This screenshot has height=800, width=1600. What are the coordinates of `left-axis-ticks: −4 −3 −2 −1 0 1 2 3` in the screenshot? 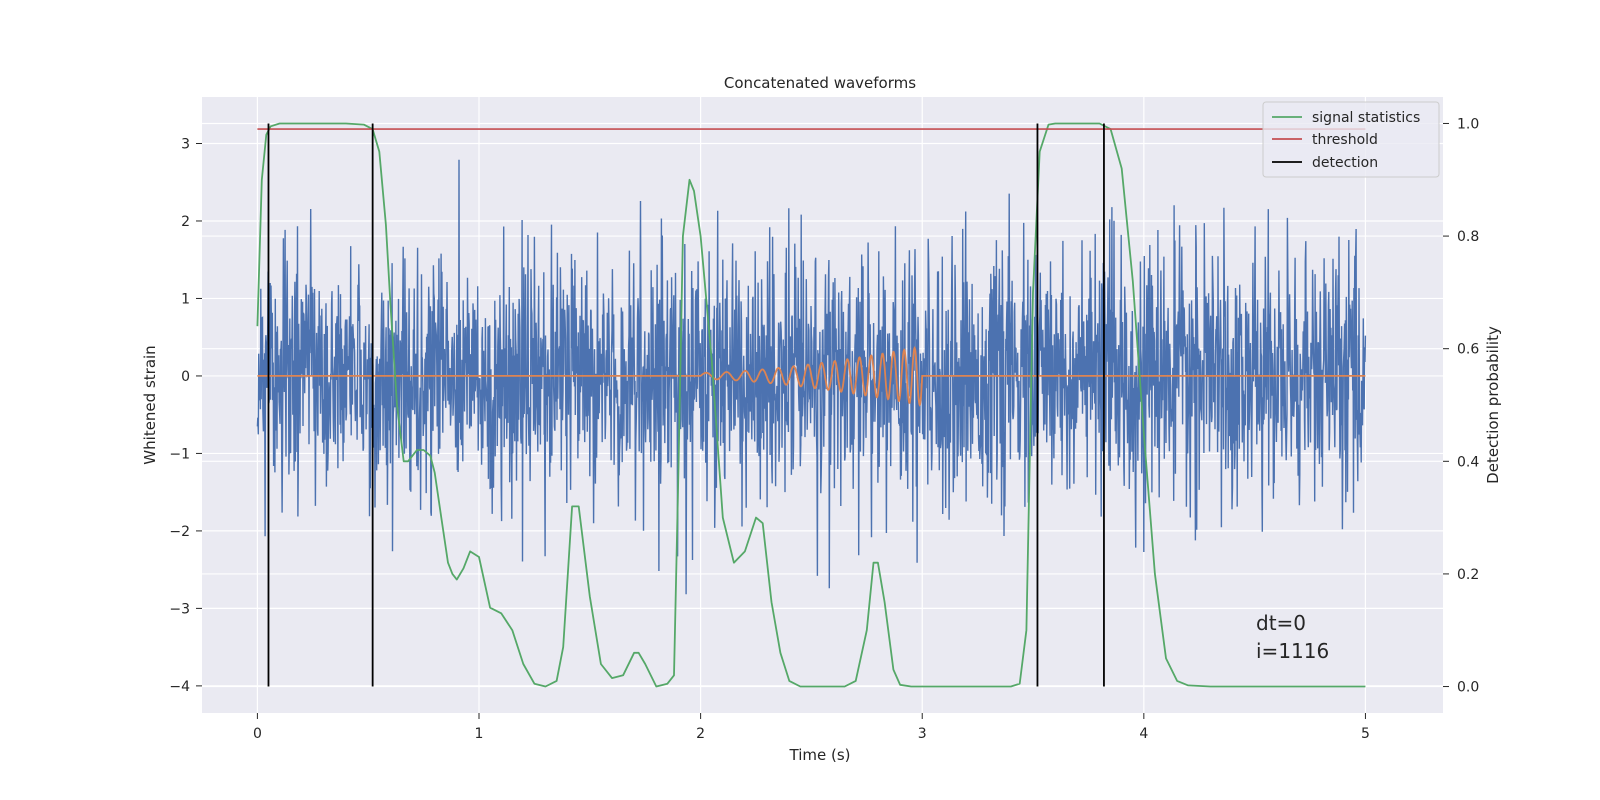 It's located at (185, 415).